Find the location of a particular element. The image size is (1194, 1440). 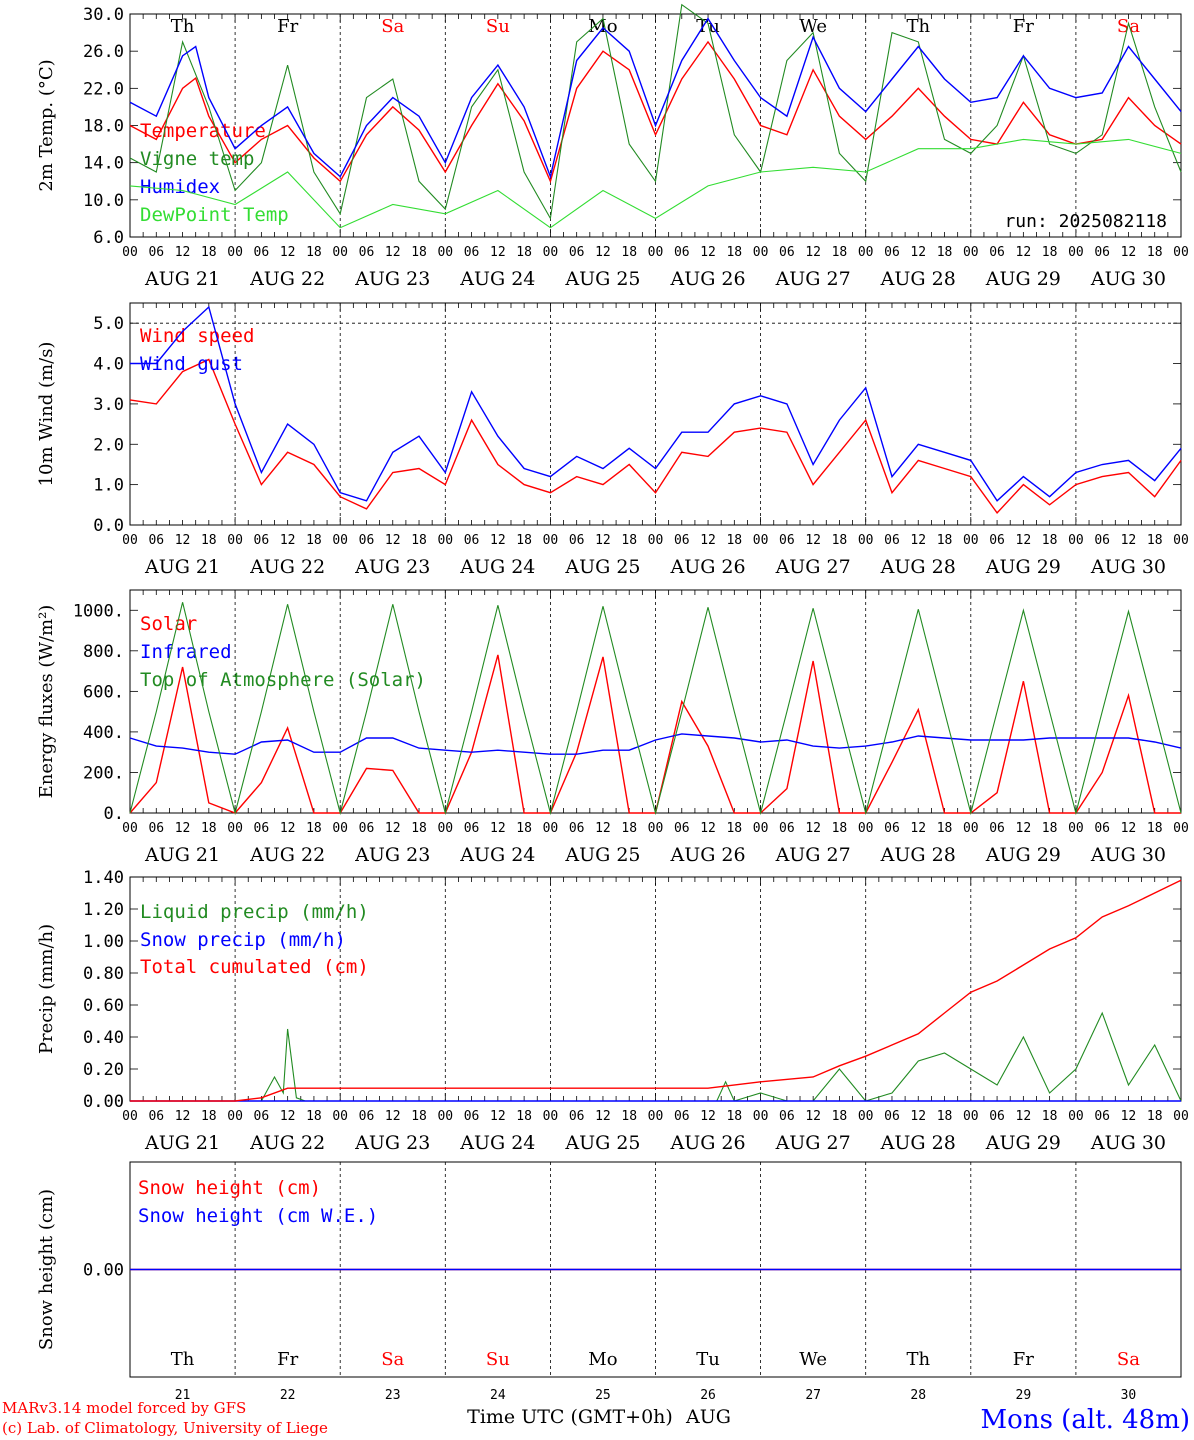

x-axis-label: Time UTC (GMT+0h) is located at coordinates (570, 1417).